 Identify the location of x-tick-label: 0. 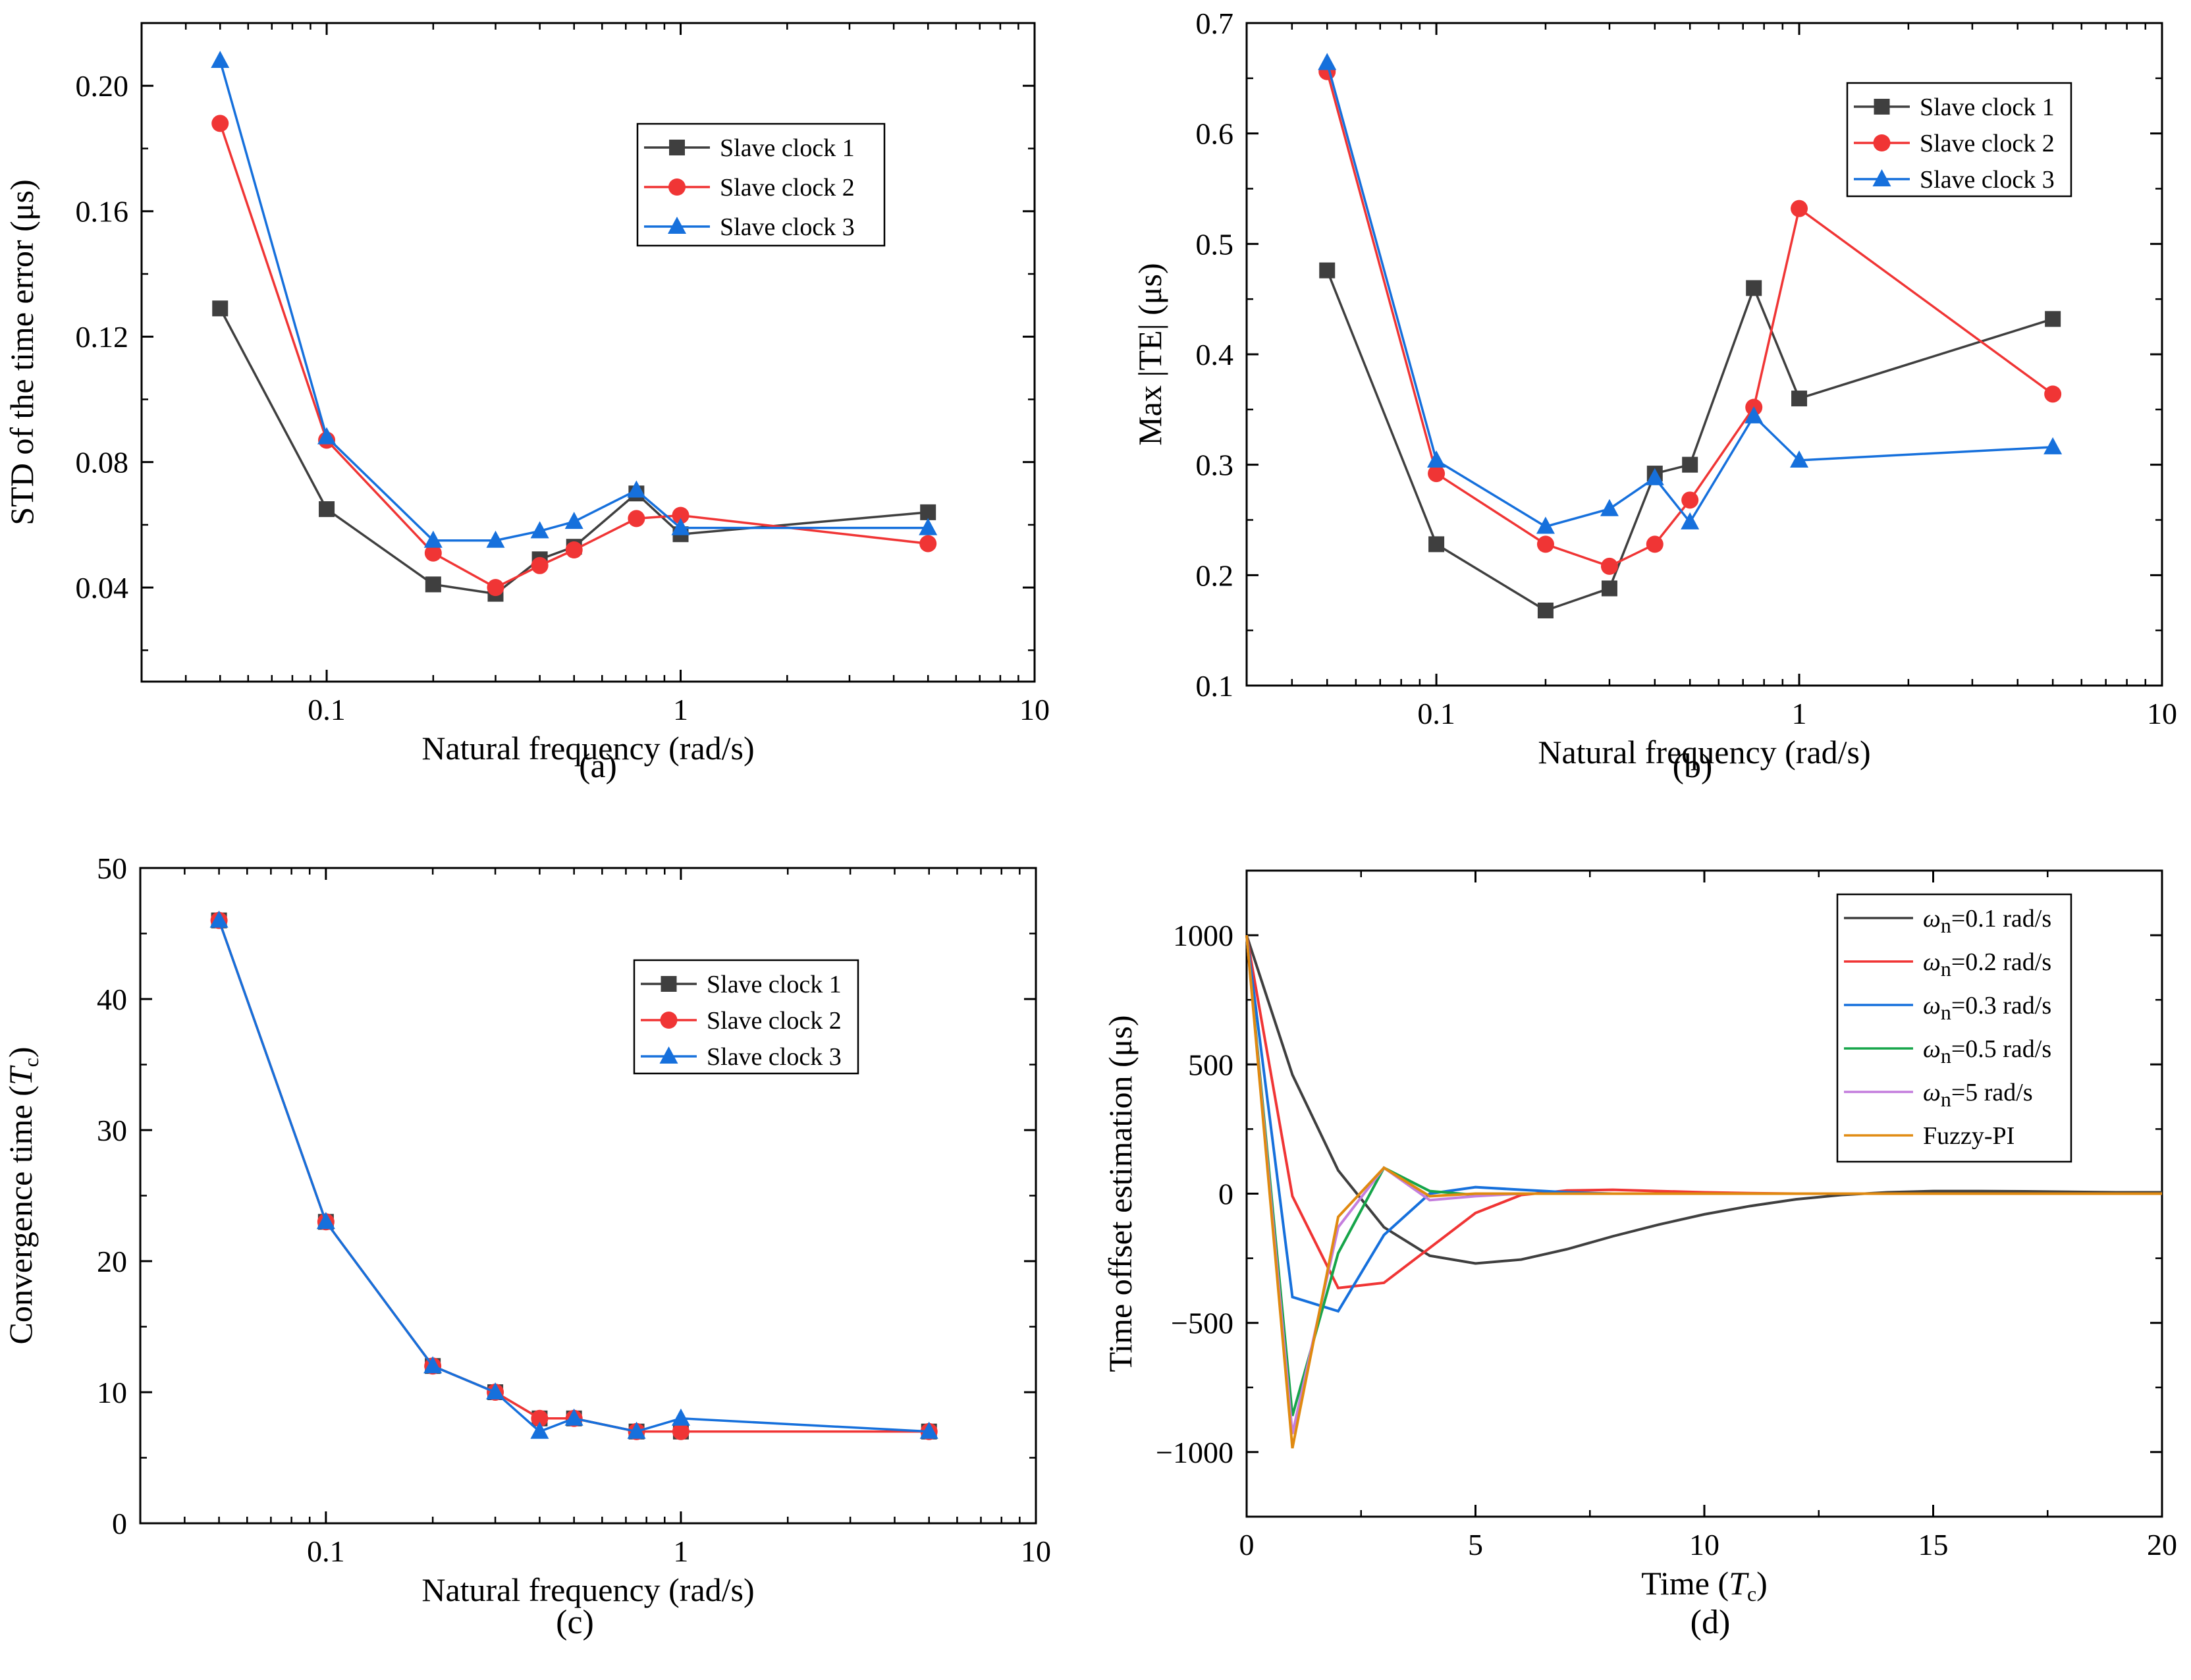
(1247, 1544).